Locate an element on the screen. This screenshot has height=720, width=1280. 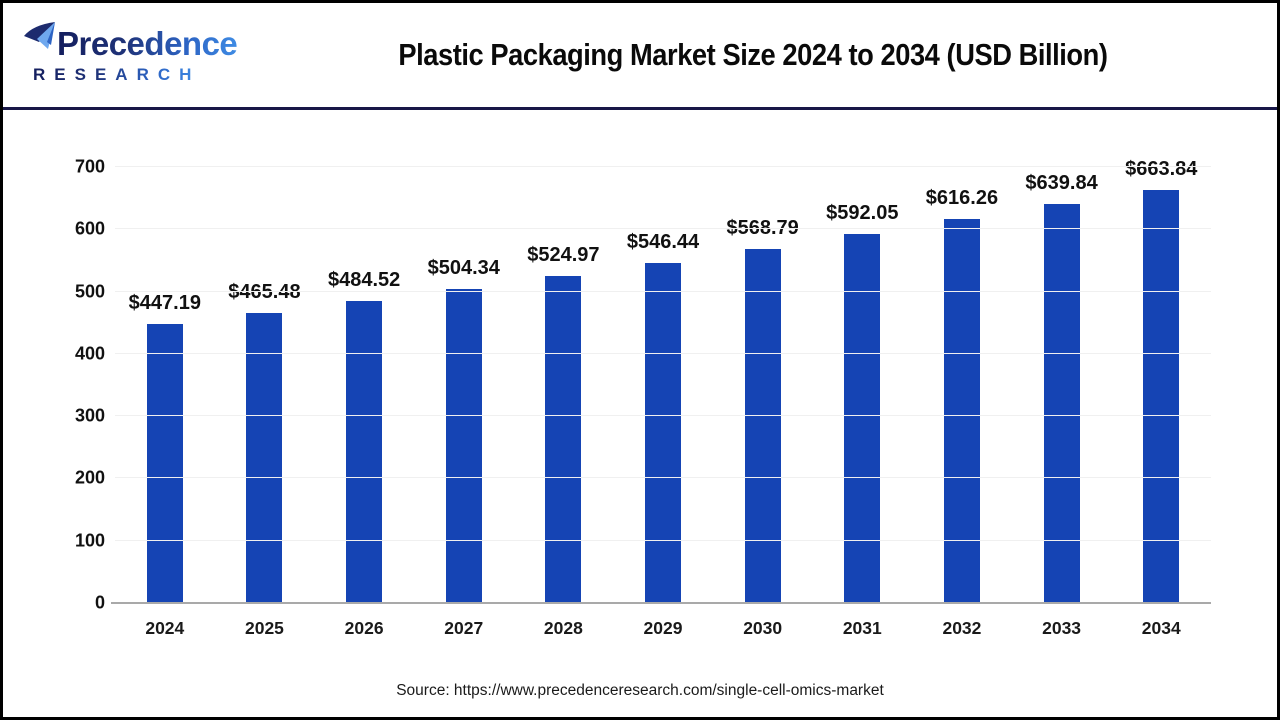
x-tick-label: 2029 is located at coordinates (663, 628).